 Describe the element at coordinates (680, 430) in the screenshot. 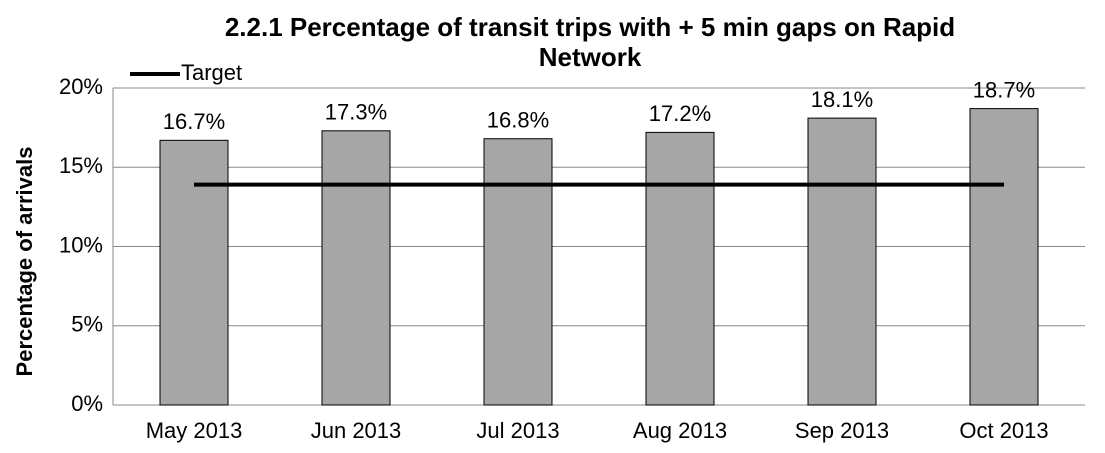

I see `x-tick-label: Aug 2013` at that location.